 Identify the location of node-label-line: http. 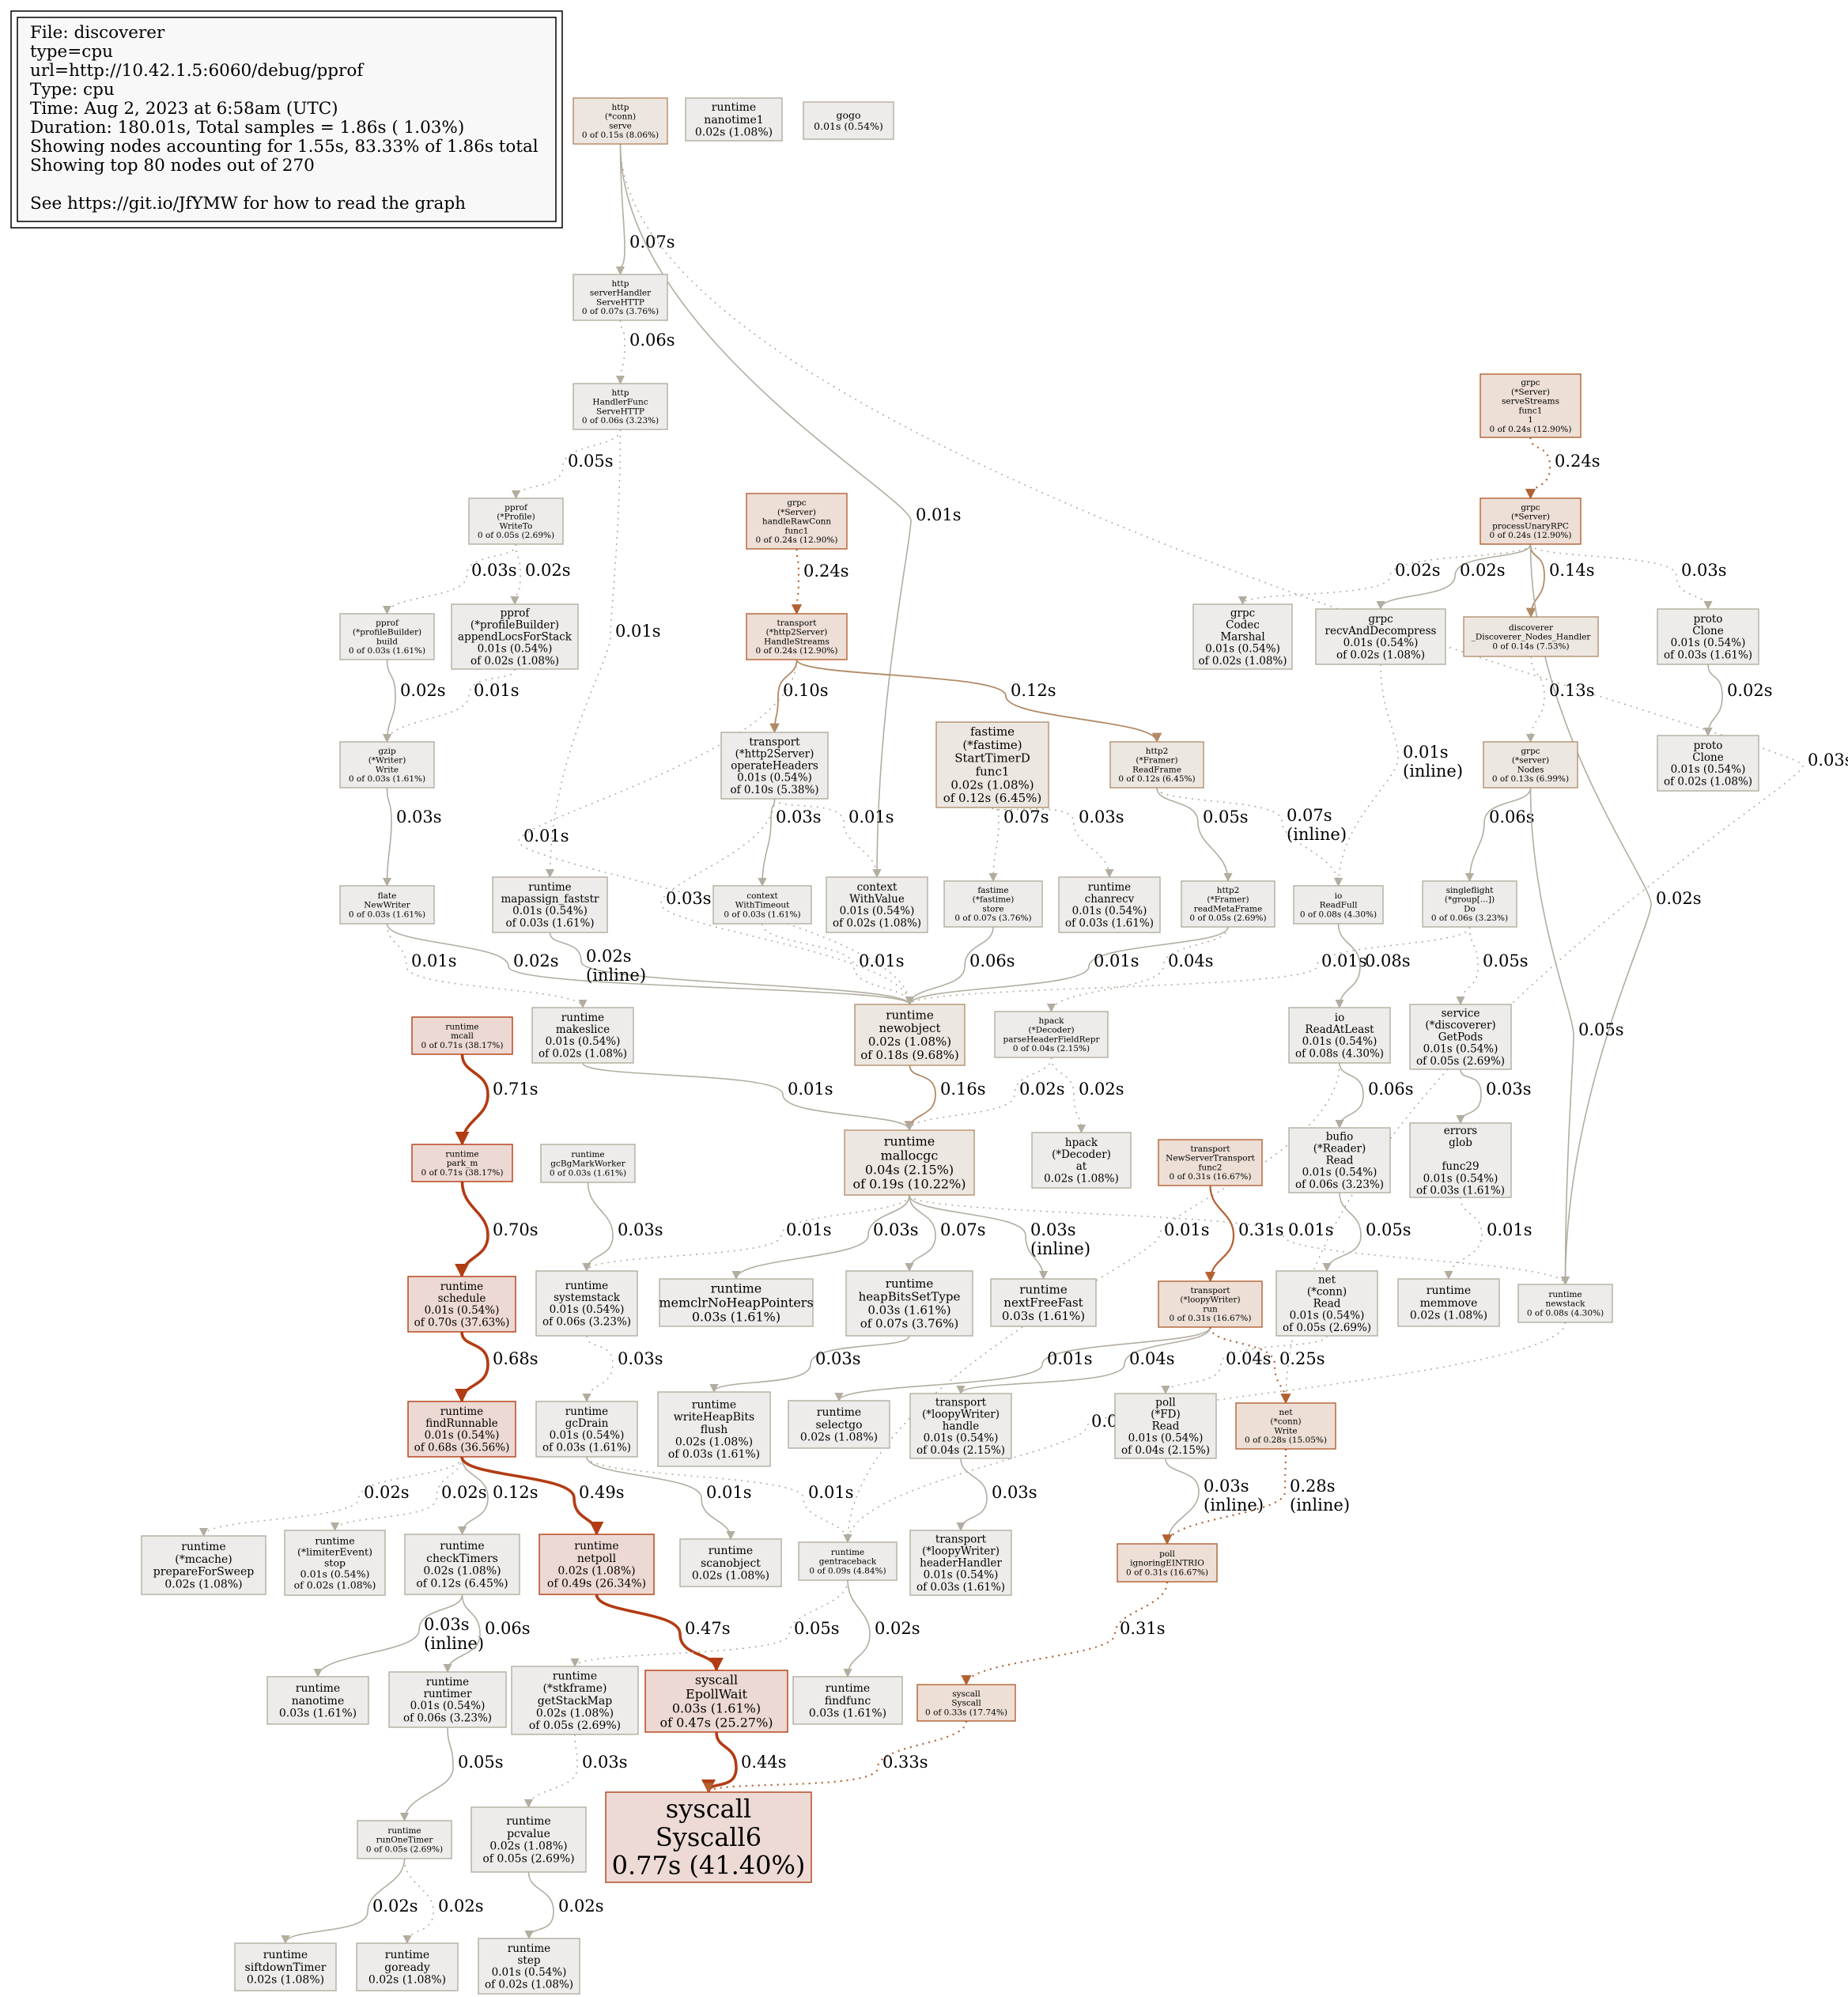
(620, 284).